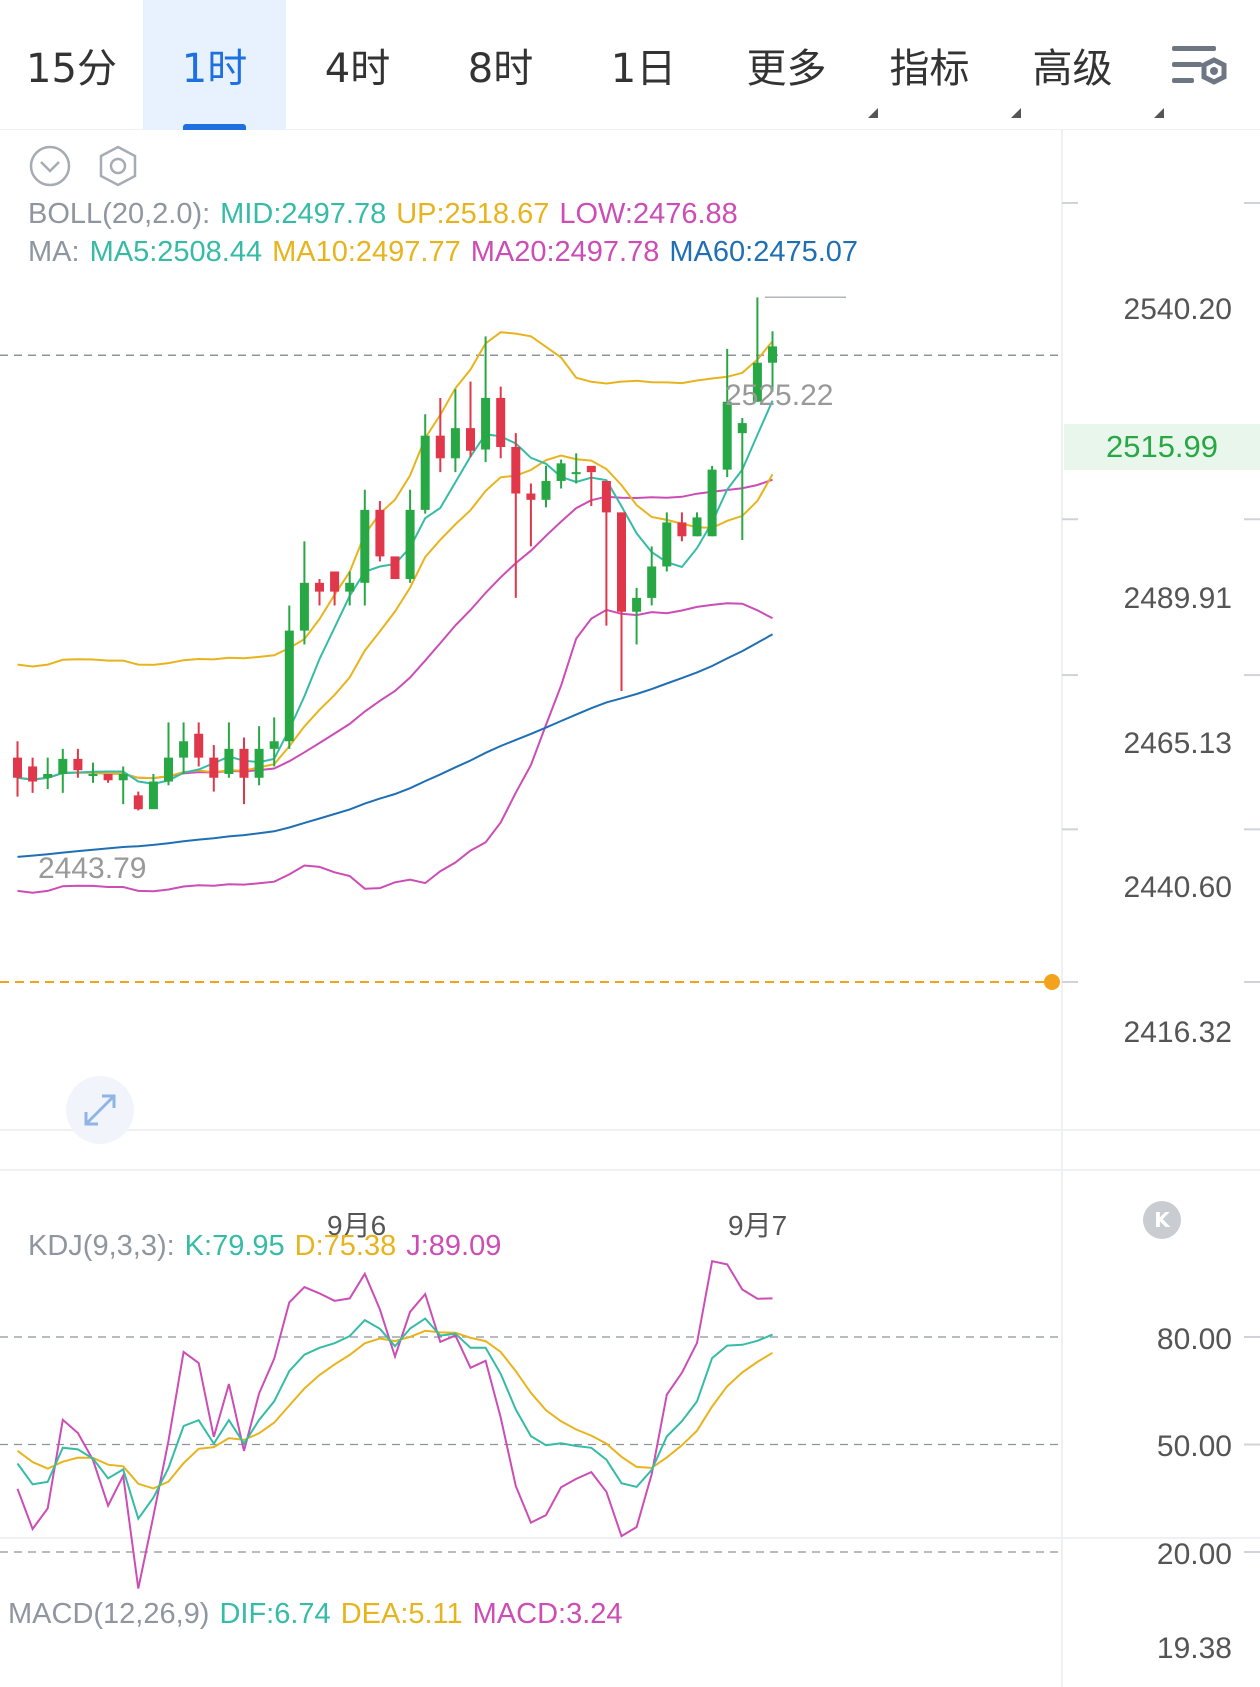 The width and height of the screenshot is (1260, 1687). What do you see at coordinates (118, 166) in the screenshot?
I see `indicator-settings-icon` at bounding box center [118, 166].